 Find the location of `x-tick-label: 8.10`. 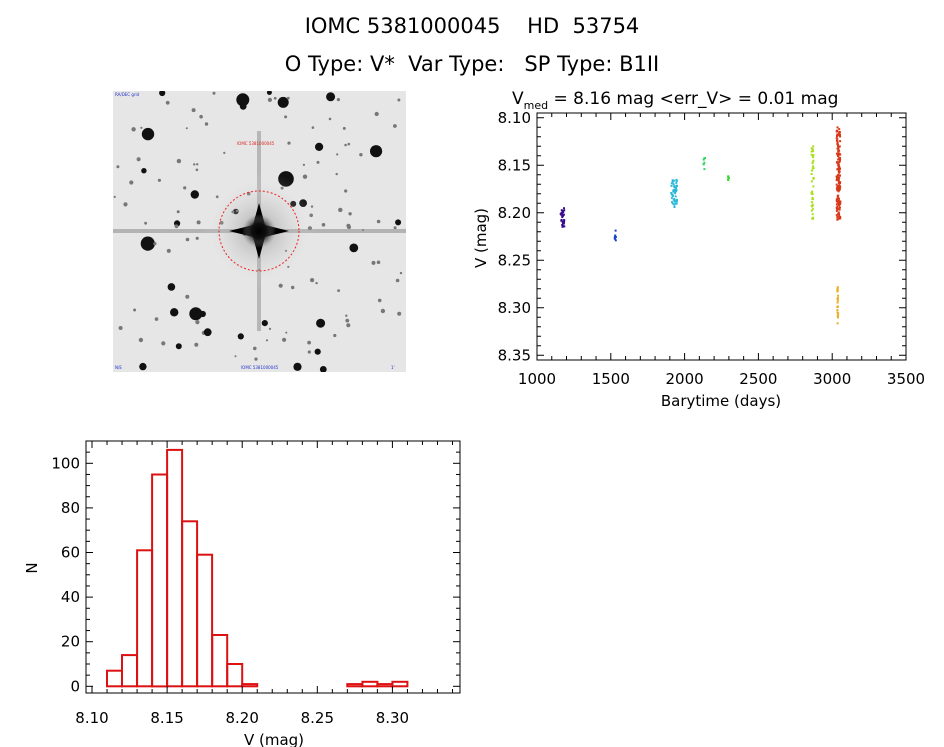

x-tick-label: 8.10 is located at coordinates (91, 718).